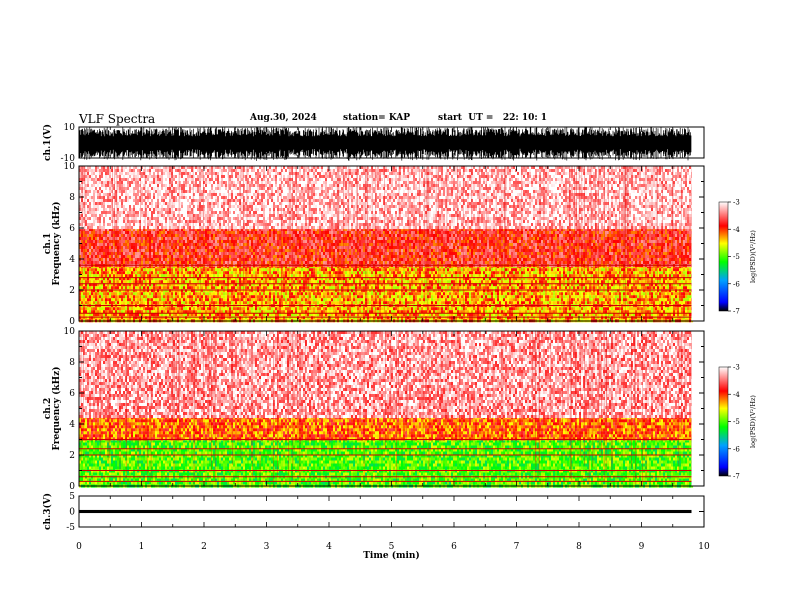 The height and width of the screenshot is (612, 792). I want to click on ch2-spectrogram-ytick-label: 2, so click(72, 456).